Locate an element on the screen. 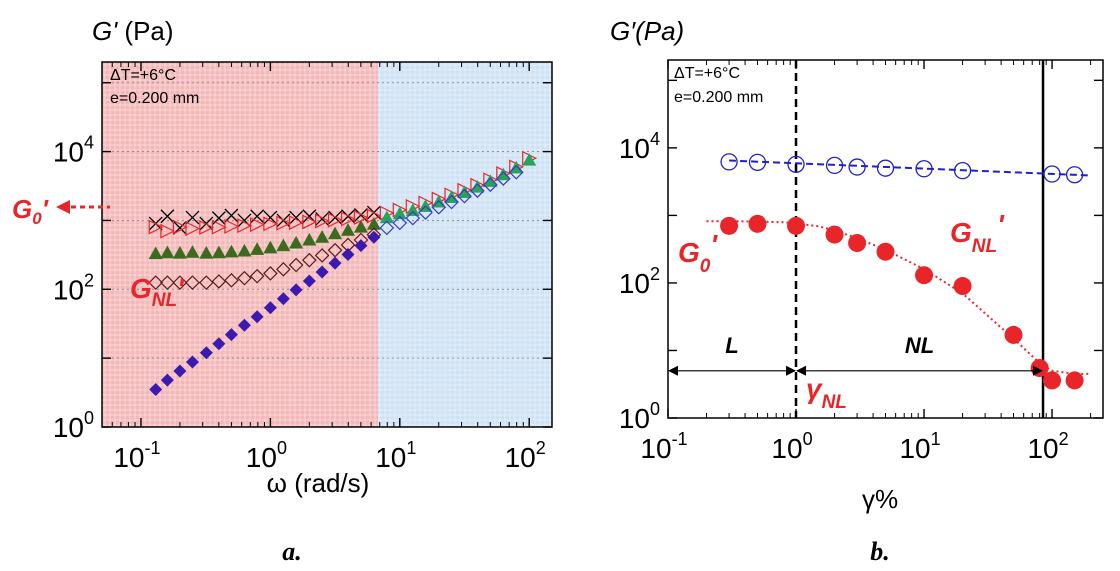  panel-a-info-thickness: e=0.200 mm is located at coordinates (154, 98).